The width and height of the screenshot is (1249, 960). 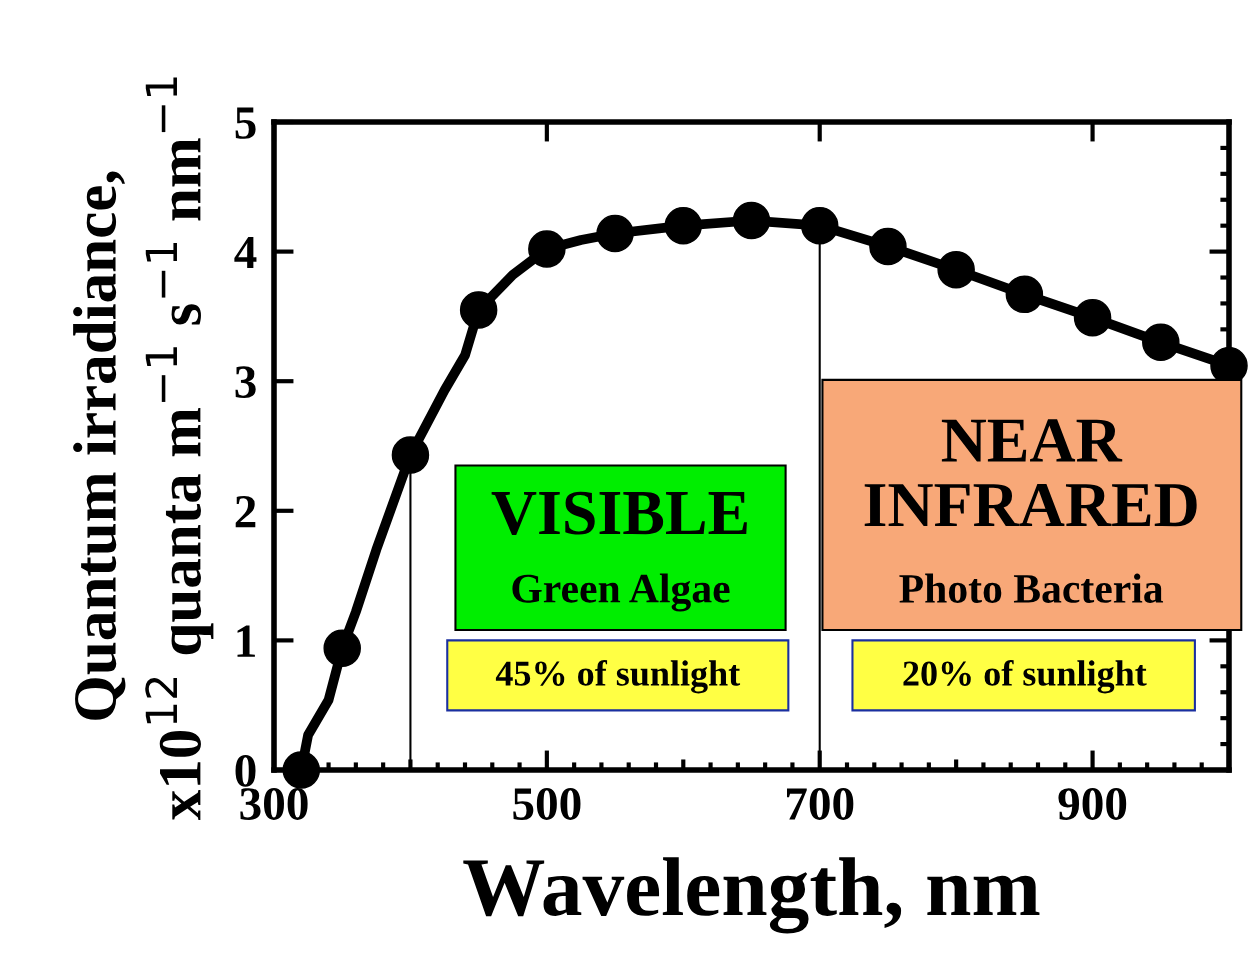 I want to click on x-tick-label: 700, so click(x=820, y=804).